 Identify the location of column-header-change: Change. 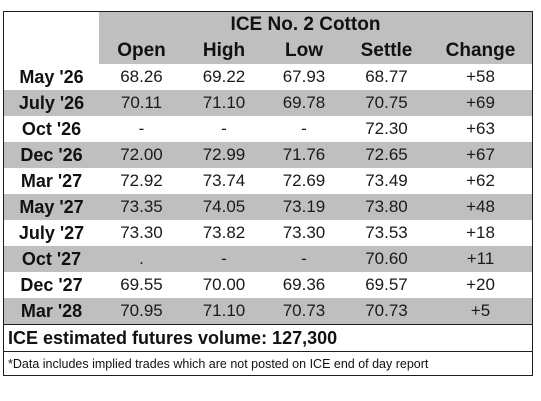
(480, 51).